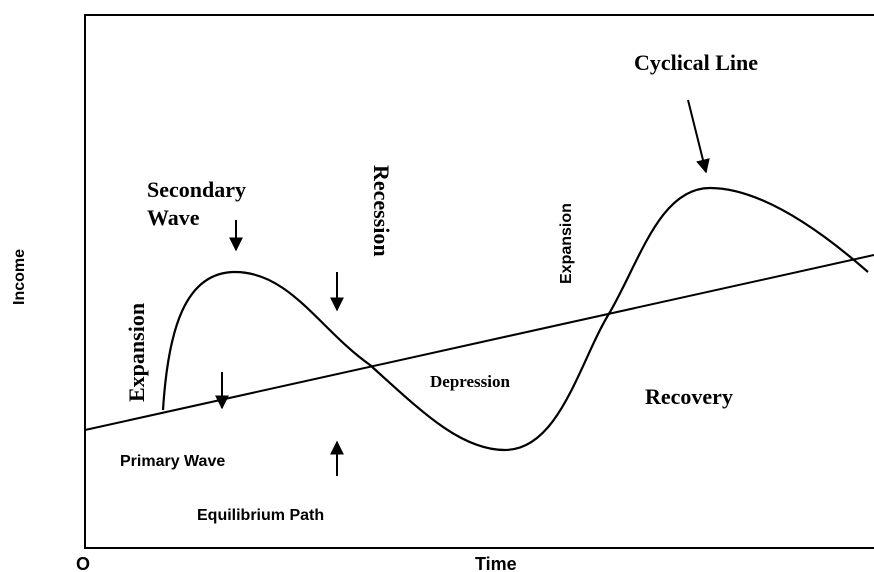 This screenshot has width=874, height=572. What do you see at coordinates (196, 189) in the screenshot?
I see `label: Secondary` at bounding box center [196, 189].